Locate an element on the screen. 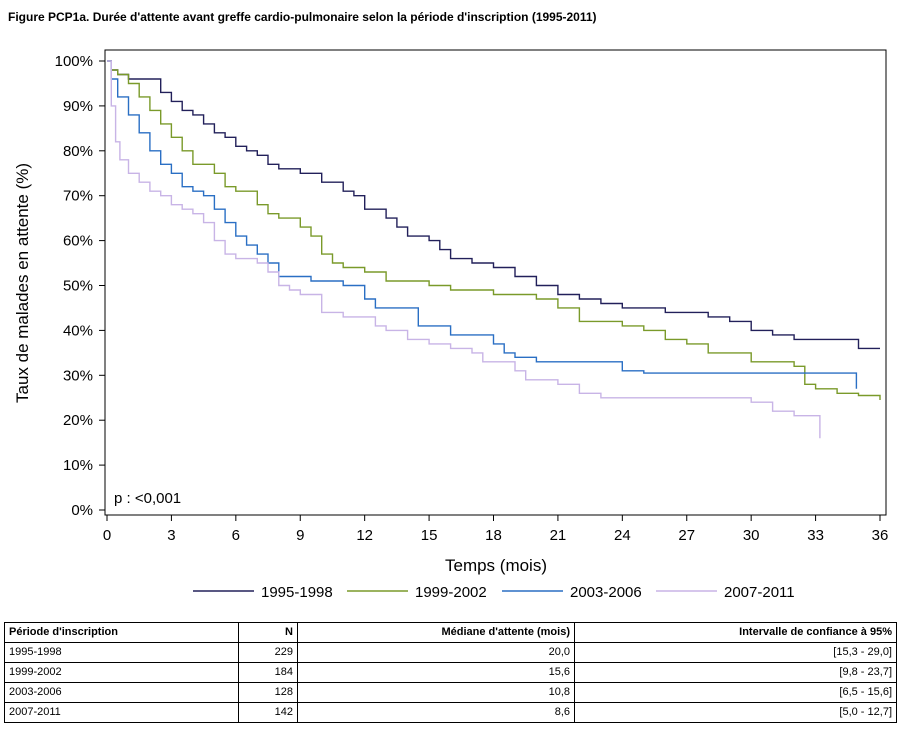 This screenshot has height=735, width=900. table-row: 2007-2011 142 8,6 [5,0 - 12,7] is located at coordinates (450, 712).